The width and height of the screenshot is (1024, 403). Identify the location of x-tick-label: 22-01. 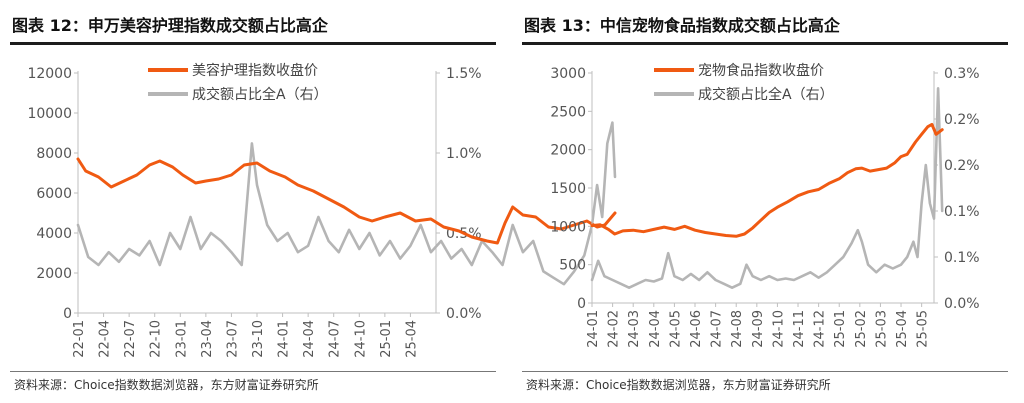
(79, 339).